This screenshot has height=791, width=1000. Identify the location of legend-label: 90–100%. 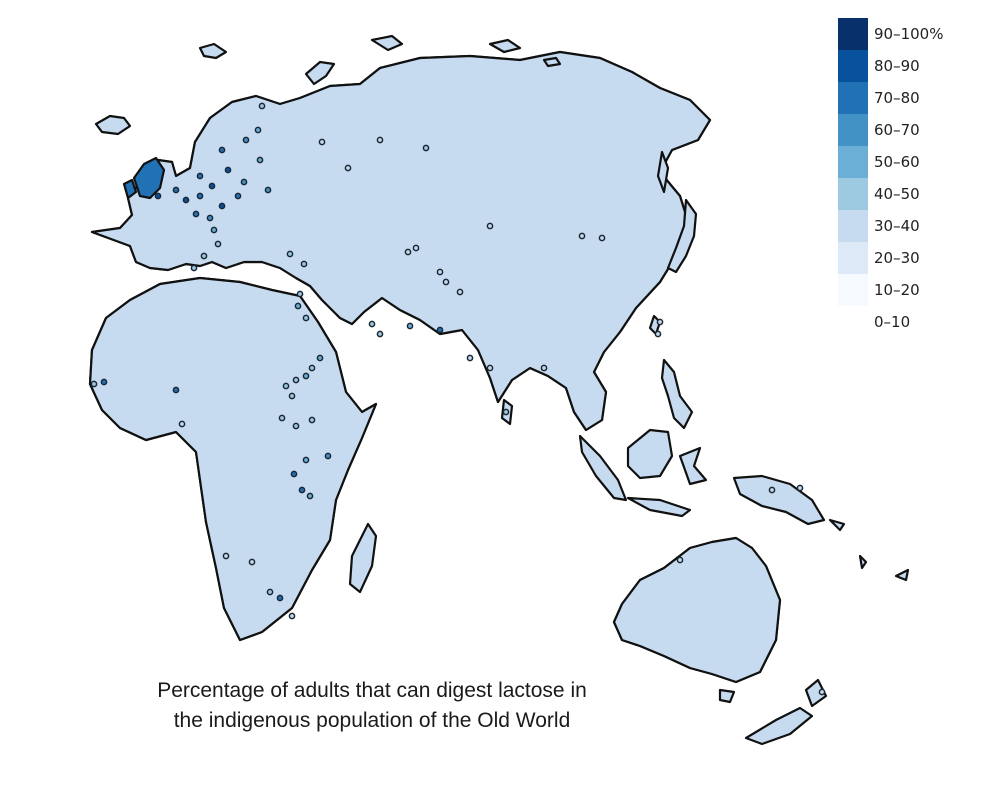
(908, 34).